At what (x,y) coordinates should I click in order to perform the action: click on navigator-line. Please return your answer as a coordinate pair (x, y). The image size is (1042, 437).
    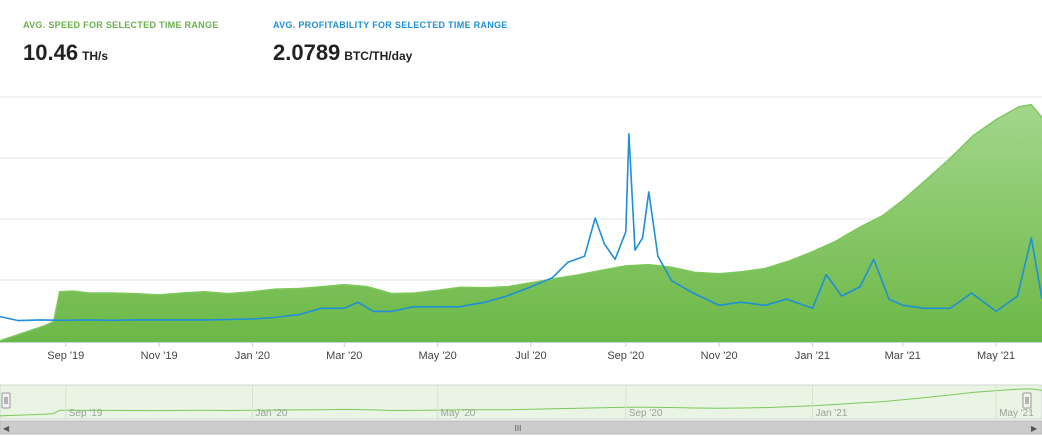
    Looking at the image, I should click on (521, 402).